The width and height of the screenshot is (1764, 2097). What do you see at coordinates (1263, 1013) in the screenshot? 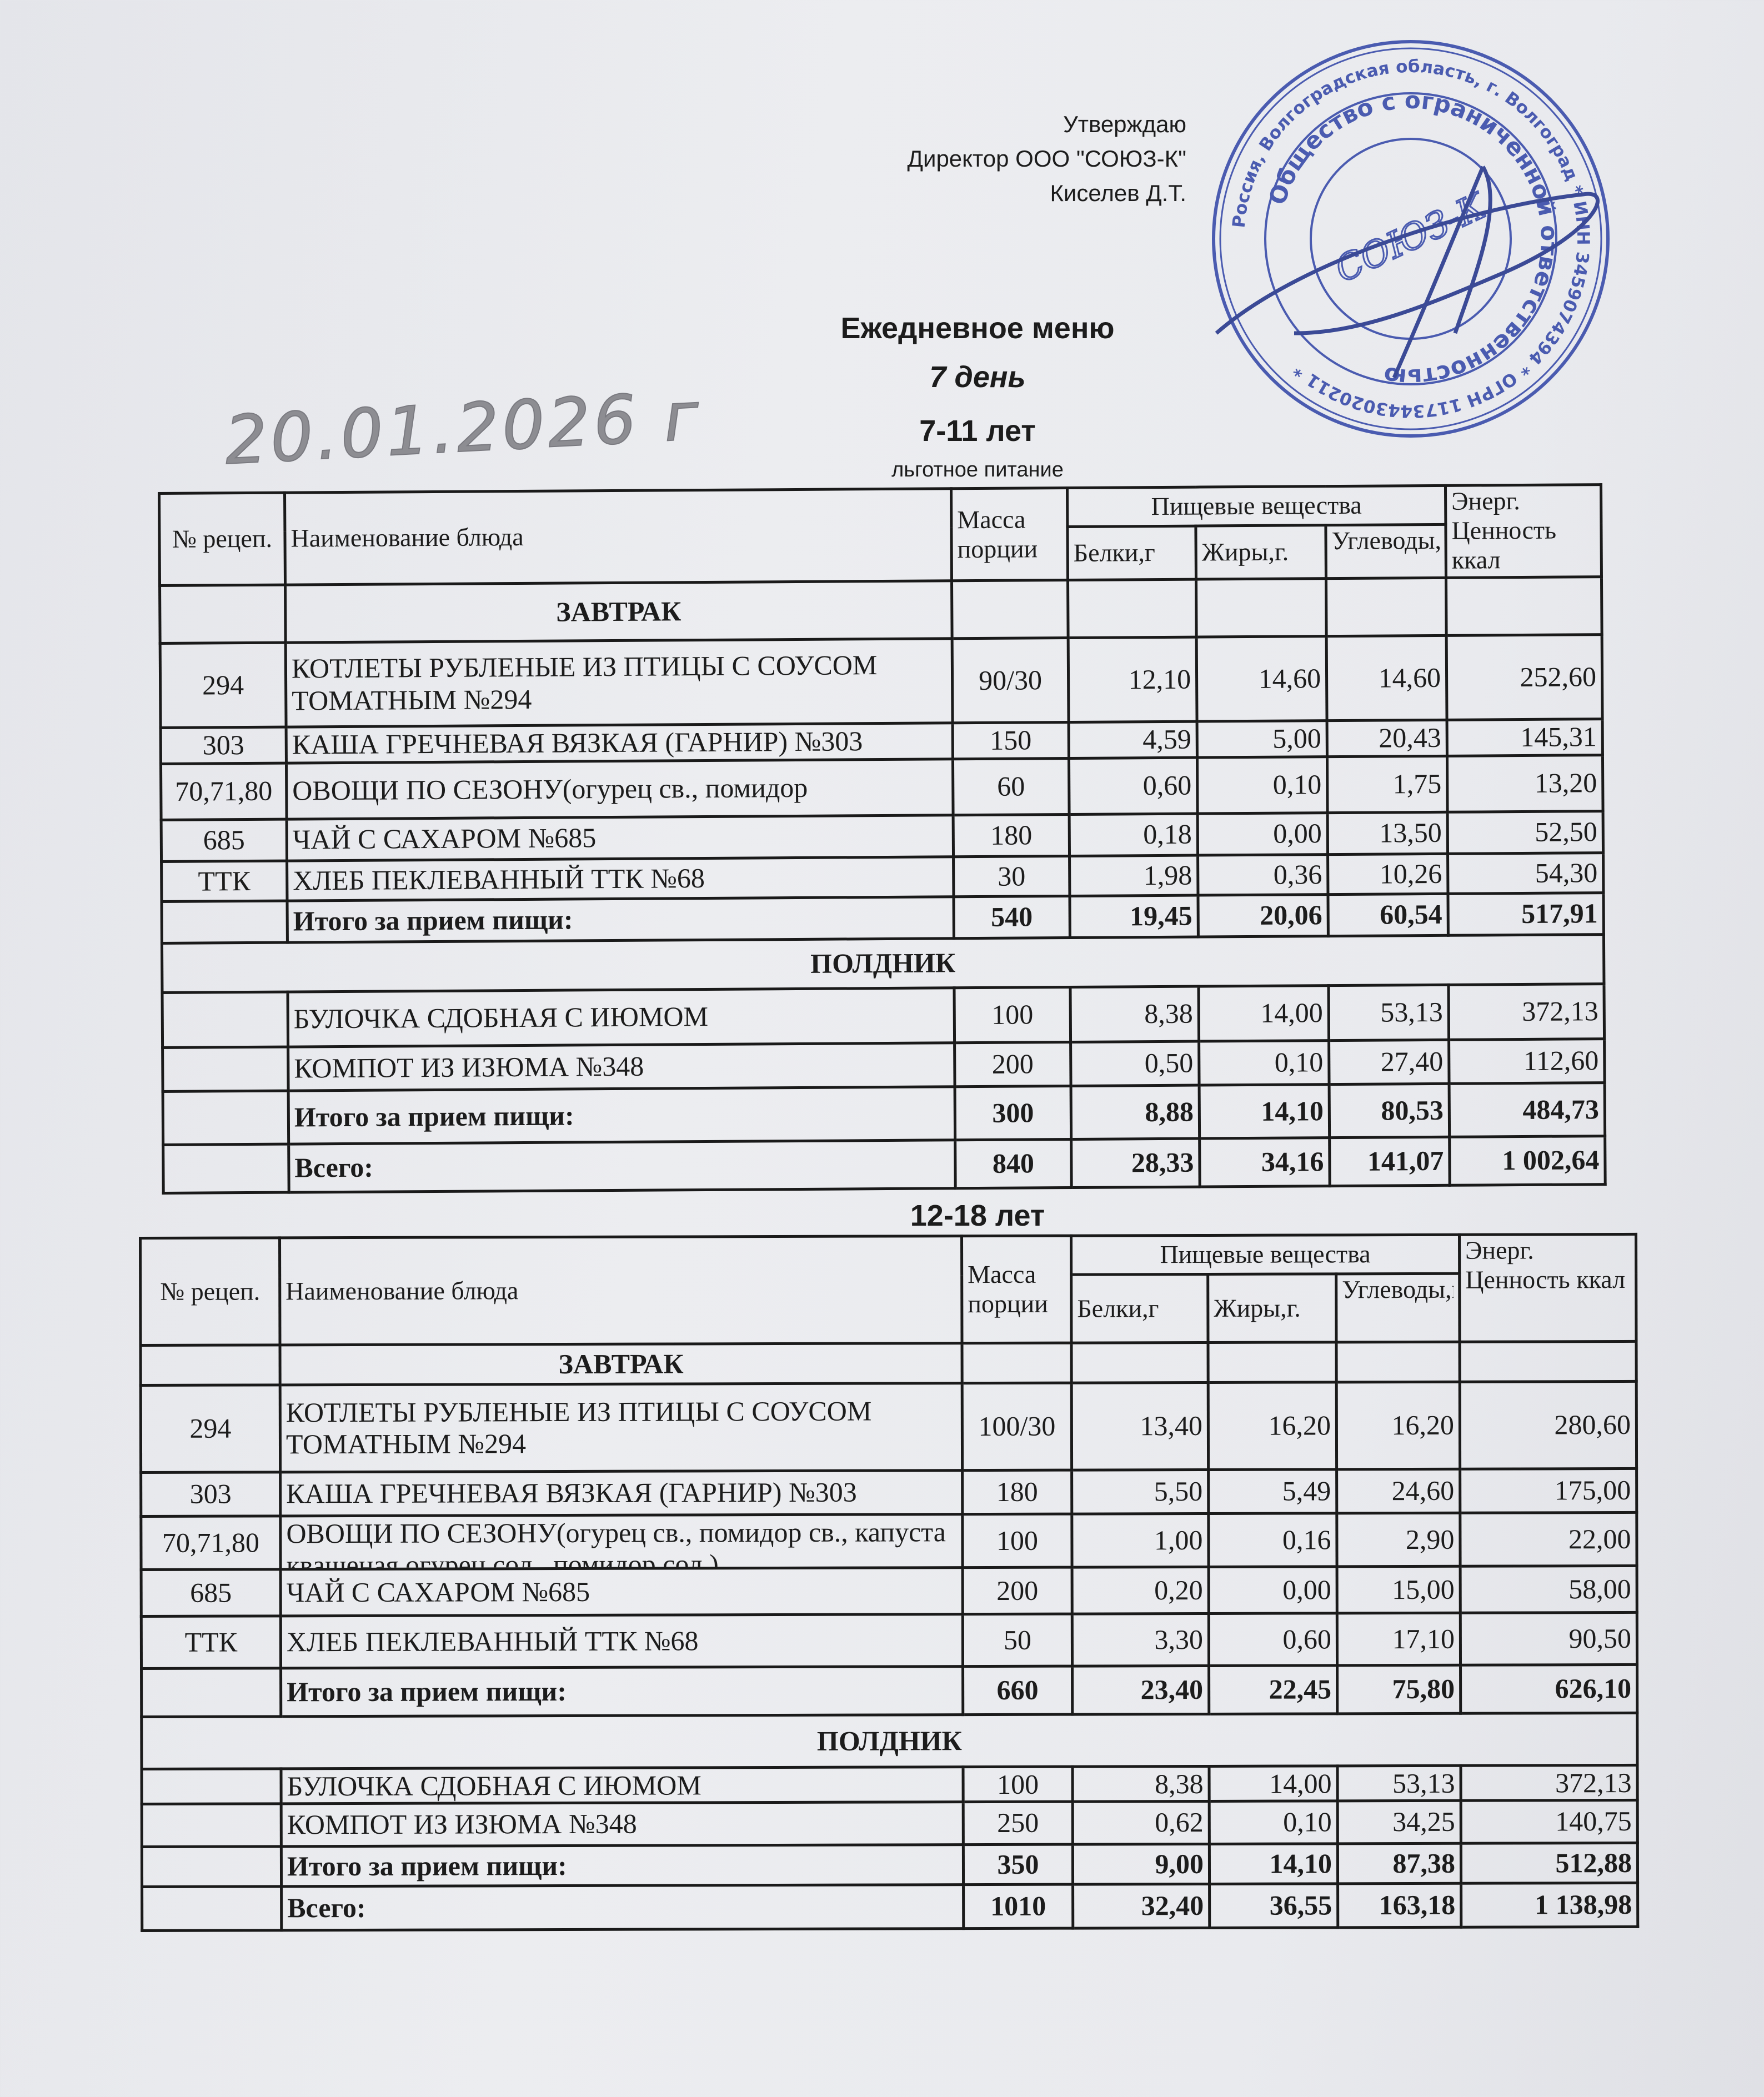
I see `fat-cell: 14,00` at bounding box center [1263, 1013].